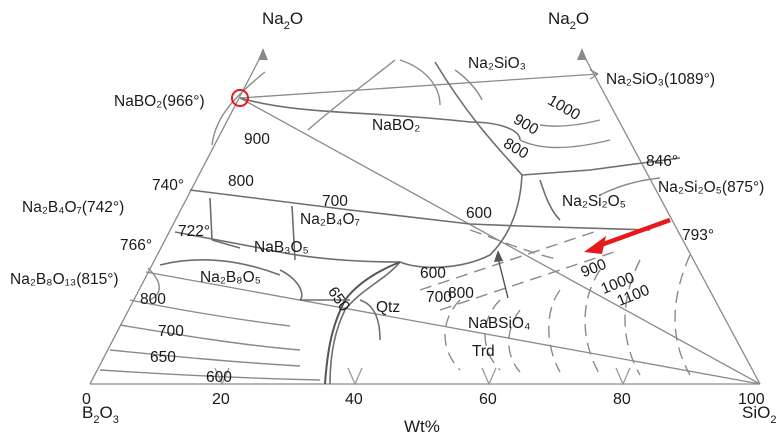 This screenshot has width=783, height=434. I want to click on field-na2b4o7: Na₂B₄O₇, so click(330, 219).